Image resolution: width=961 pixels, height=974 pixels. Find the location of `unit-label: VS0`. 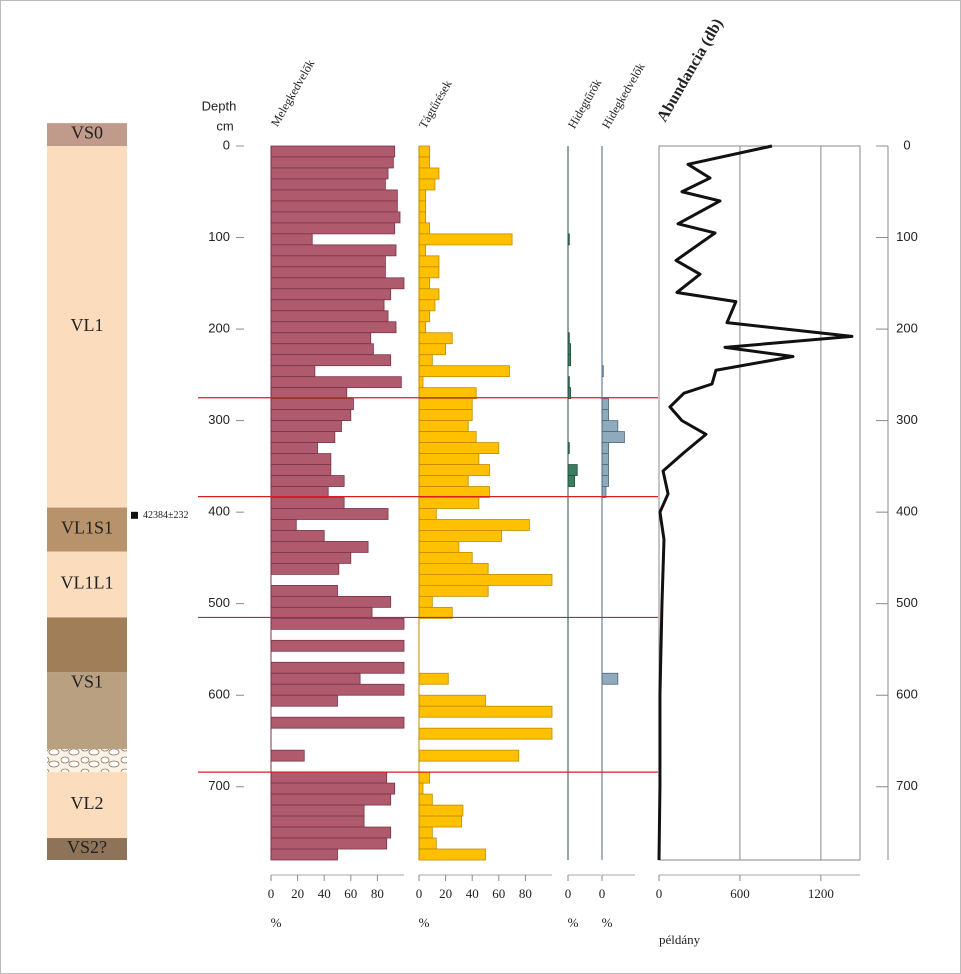

unit-label: VS0 is located at coordinates (87, 133).